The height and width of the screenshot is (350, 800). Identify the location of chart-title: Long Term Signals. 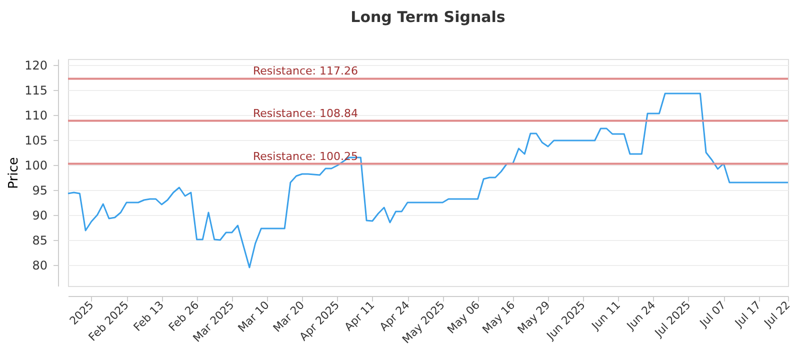
(428, 17).